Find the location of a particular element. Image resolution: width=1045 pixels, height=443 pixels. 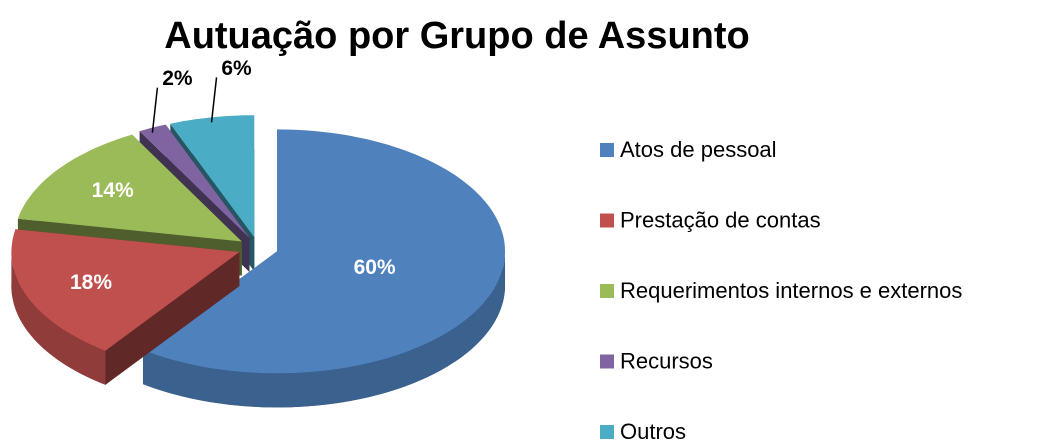

chart-title: Autuação por Grupo de Assunto is located at coordinates (457, 36).